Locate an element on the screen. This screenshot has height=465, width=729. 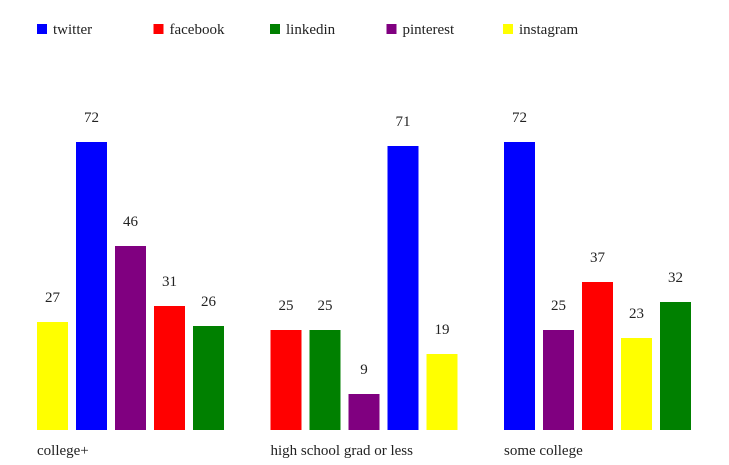
bar-value-label: 23 is located at coordinates (636, 314).